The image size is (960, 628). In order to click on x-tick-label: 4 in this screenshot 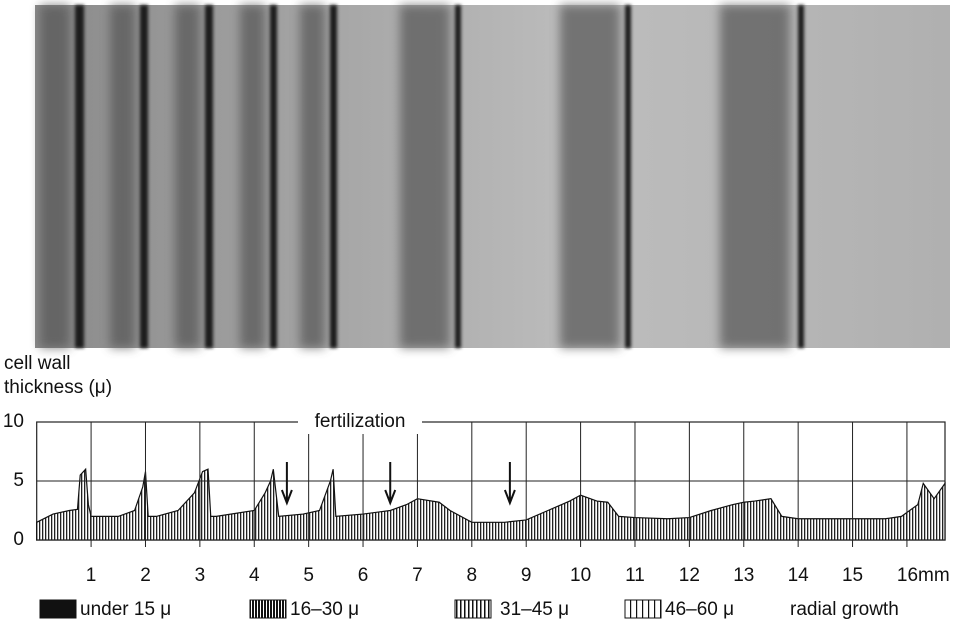, I will do `click(254, 575)`.